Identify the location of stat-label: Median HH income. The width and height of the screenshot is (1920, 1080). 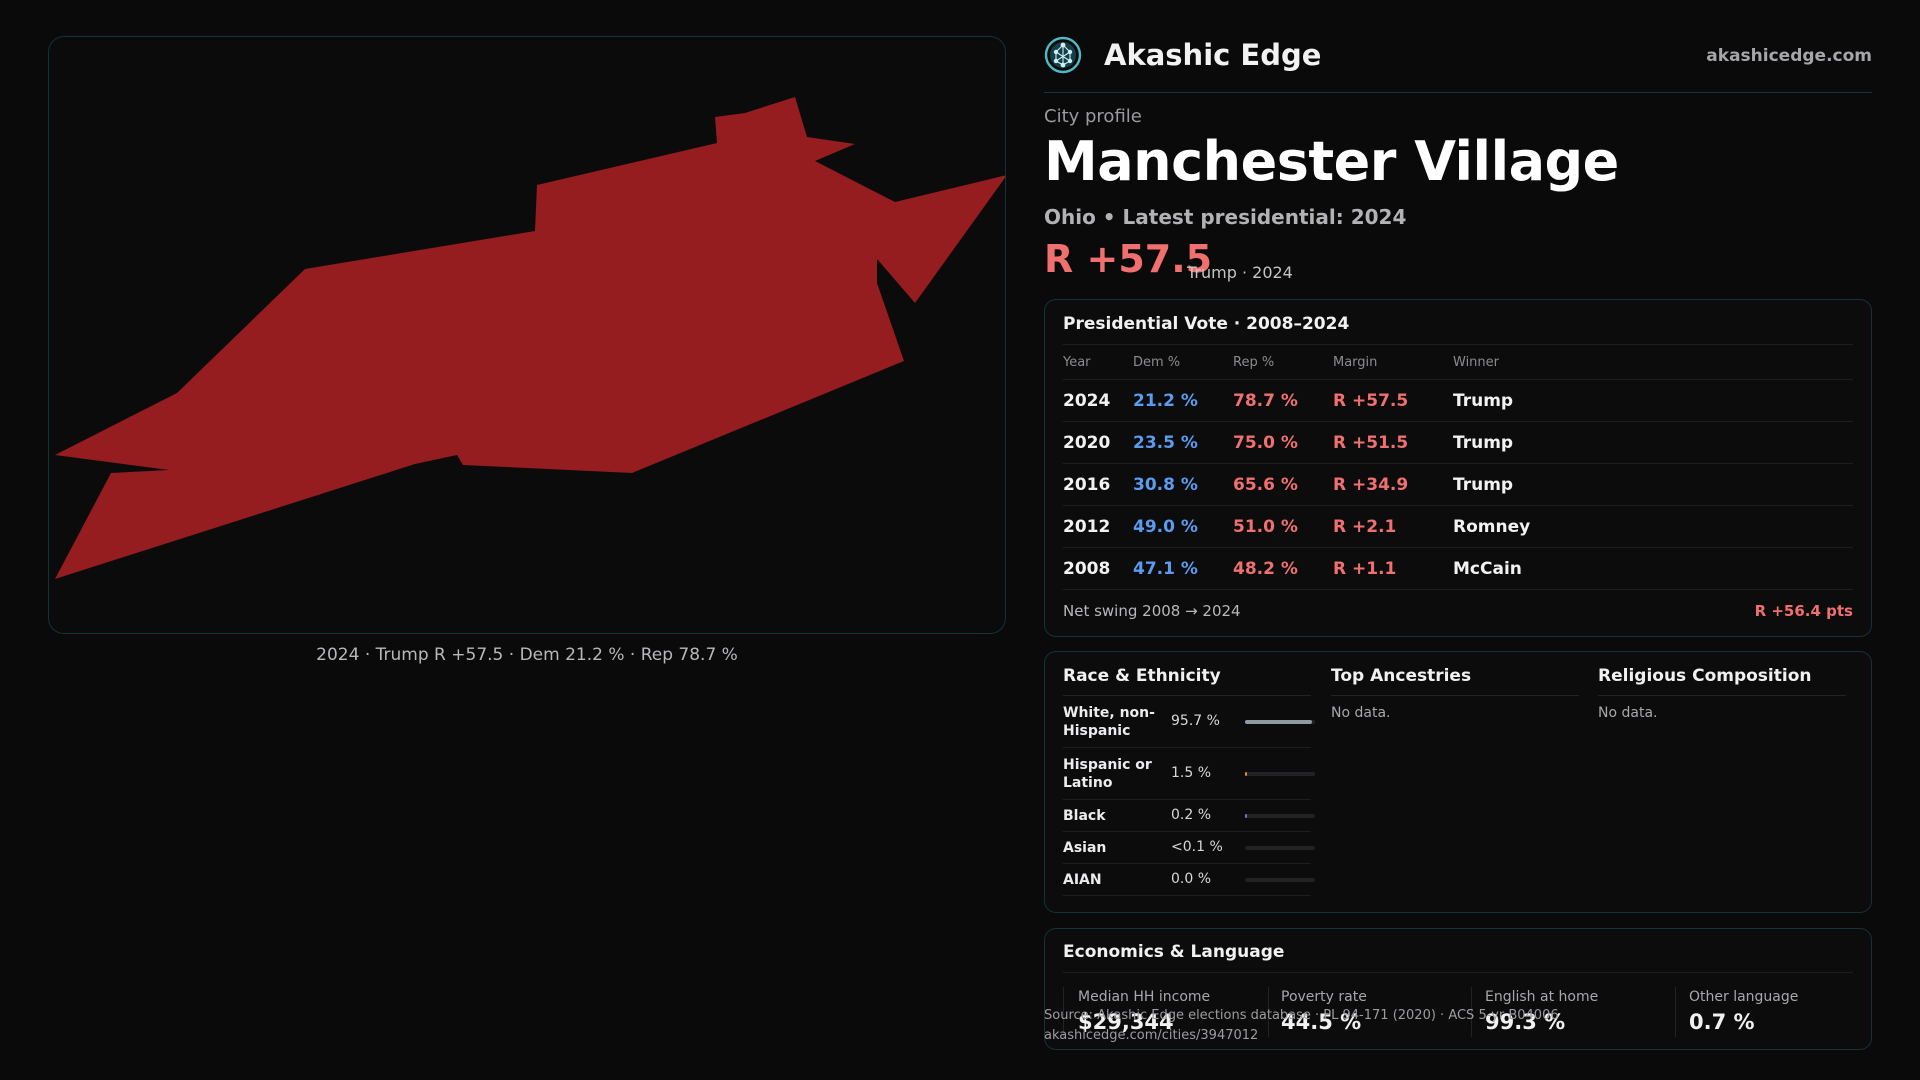
(1144, 997).